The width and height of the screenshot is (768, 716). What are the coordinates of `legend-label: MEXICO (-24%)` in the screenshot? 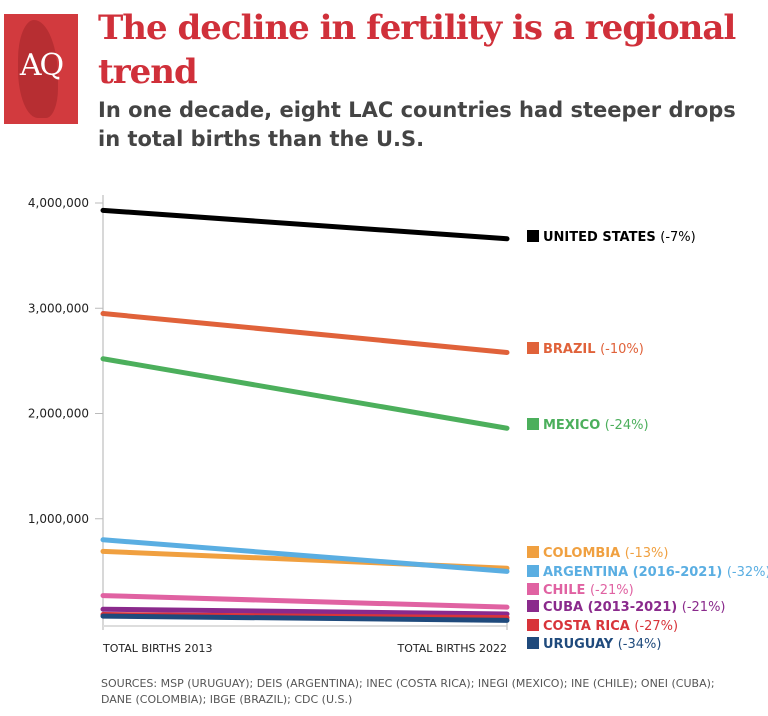 It's located at (596, 425).